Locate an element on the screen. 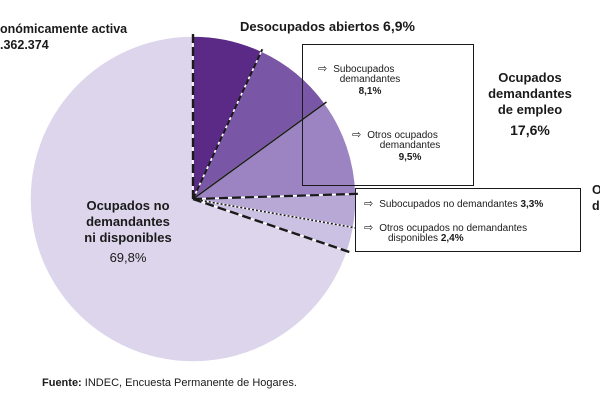  big-label-line1: Ocupados no is located at coordinates (128, 205).